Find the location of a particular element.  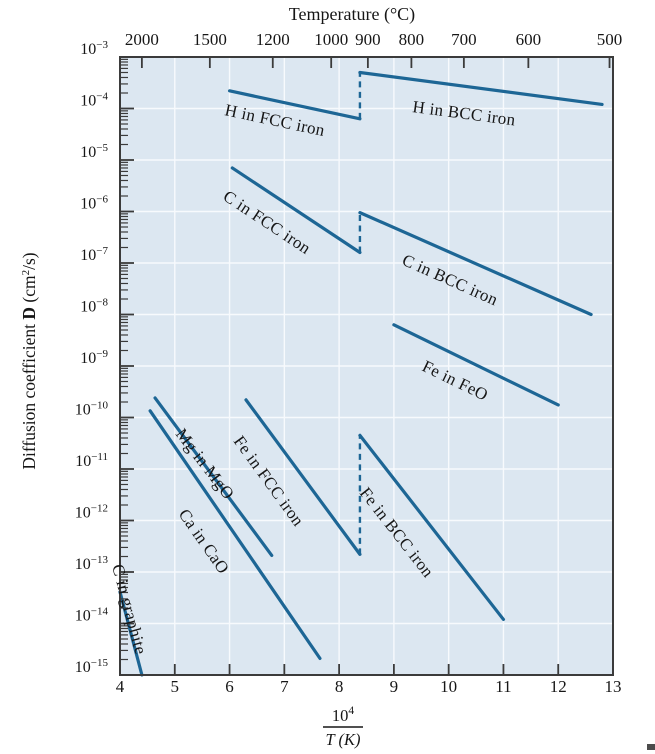

y-axis-tick-label: 10⁻¹¹ is located at coordinates (91, 460).